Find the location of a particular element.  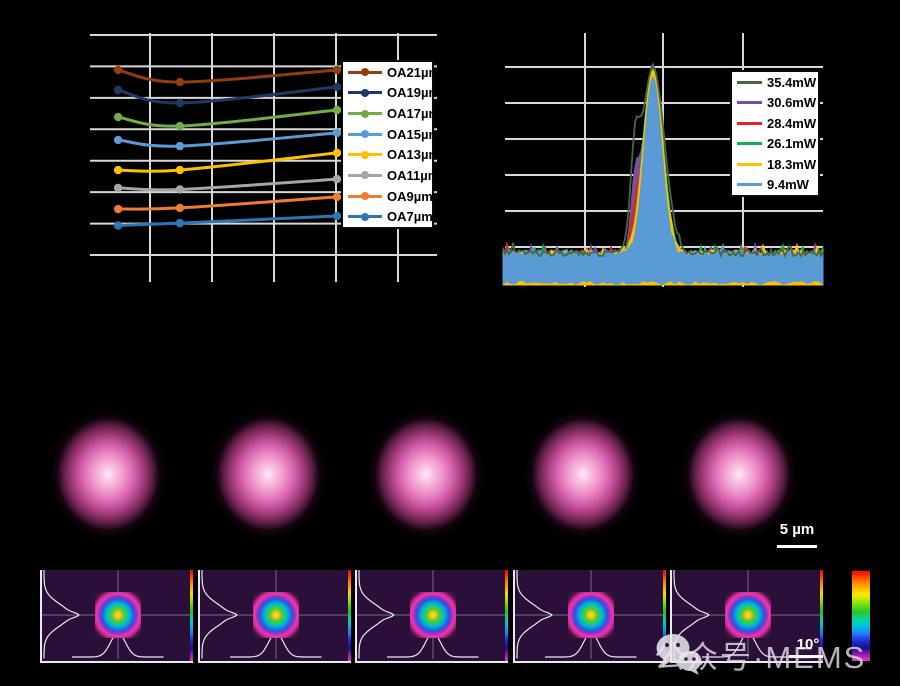

legend-entry: 9.4mW is located at coordinates (775, 185).